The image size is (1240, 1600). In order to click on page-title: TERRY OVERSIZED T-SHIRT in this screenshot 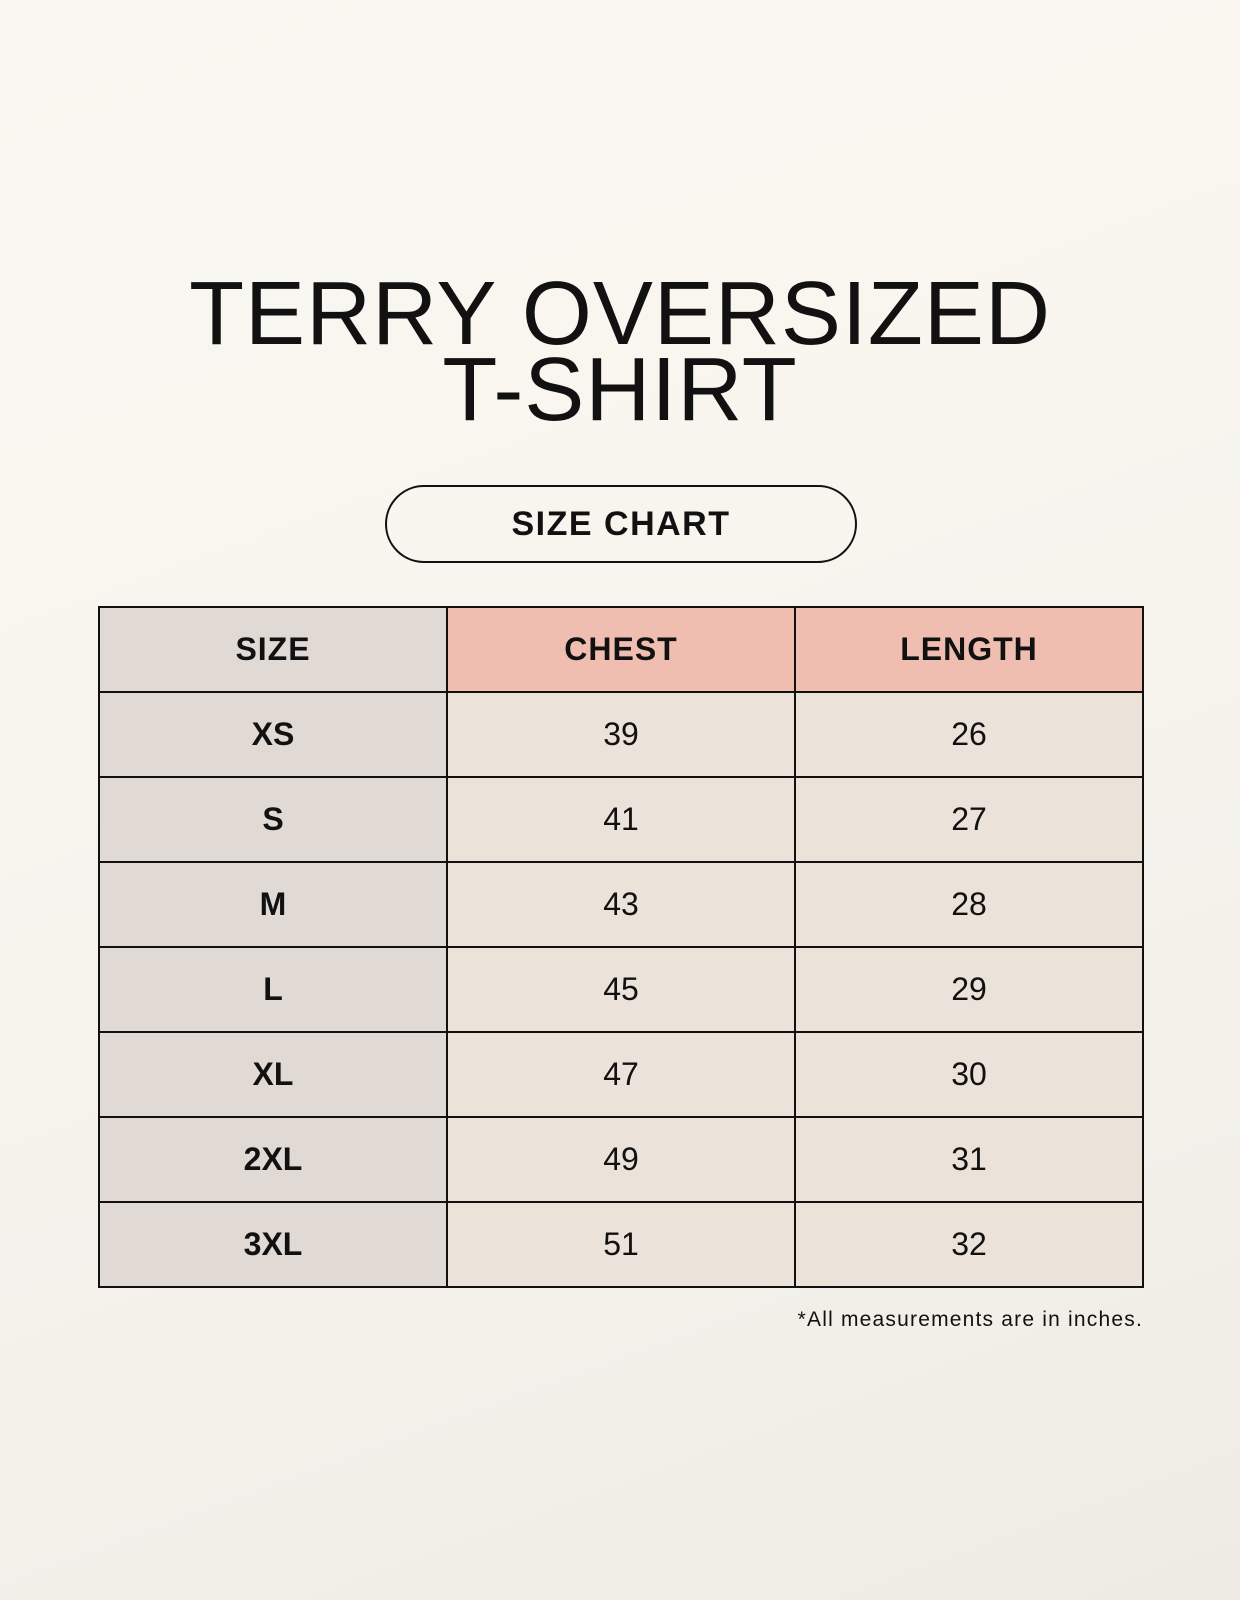, I will do `click(620, 352)`.